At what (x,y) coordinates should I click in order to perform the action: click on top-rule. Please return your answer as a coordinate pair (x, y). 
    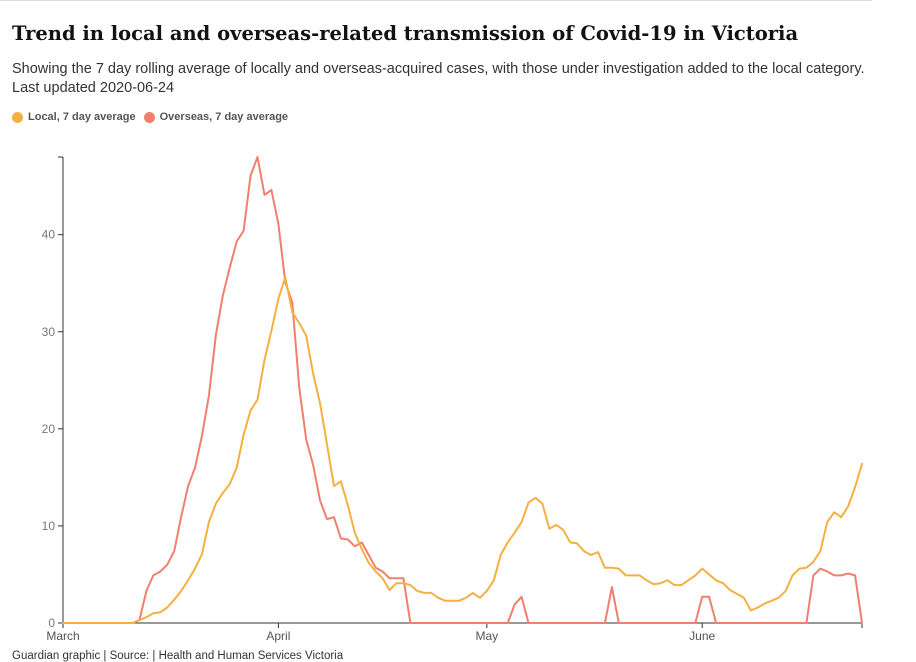
    Looking at the image, I should click on (436, 0).